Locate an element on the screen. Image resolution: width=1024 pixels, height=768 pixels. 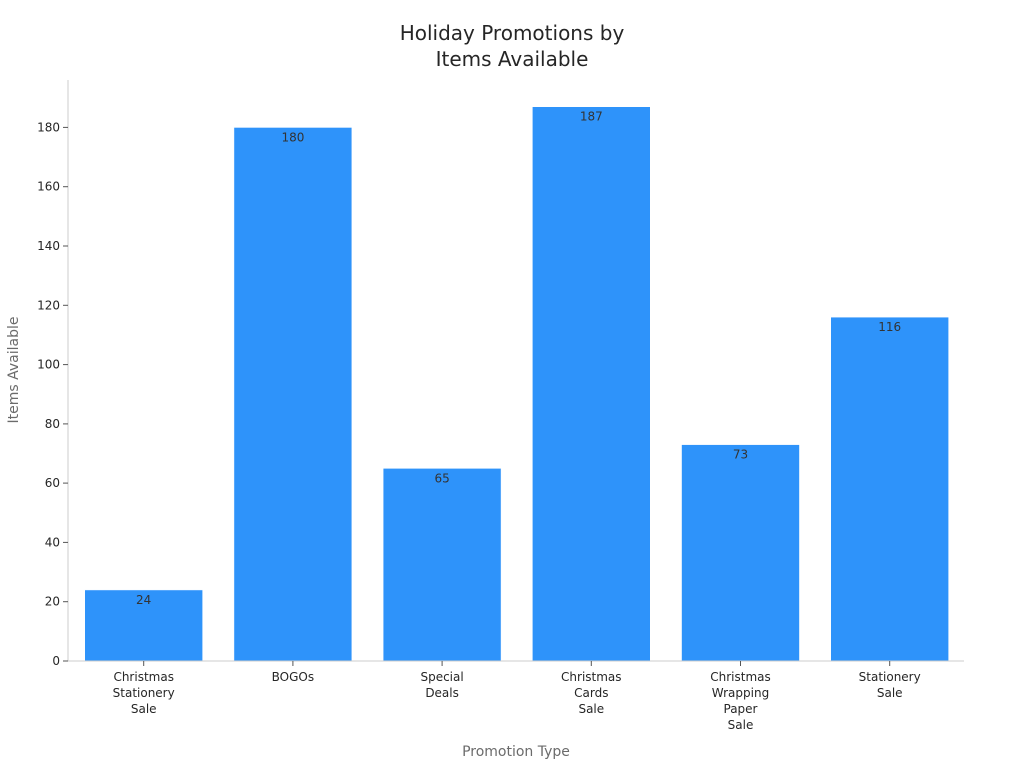
y-tick-label: 0 is located at coordinates (56, 661).